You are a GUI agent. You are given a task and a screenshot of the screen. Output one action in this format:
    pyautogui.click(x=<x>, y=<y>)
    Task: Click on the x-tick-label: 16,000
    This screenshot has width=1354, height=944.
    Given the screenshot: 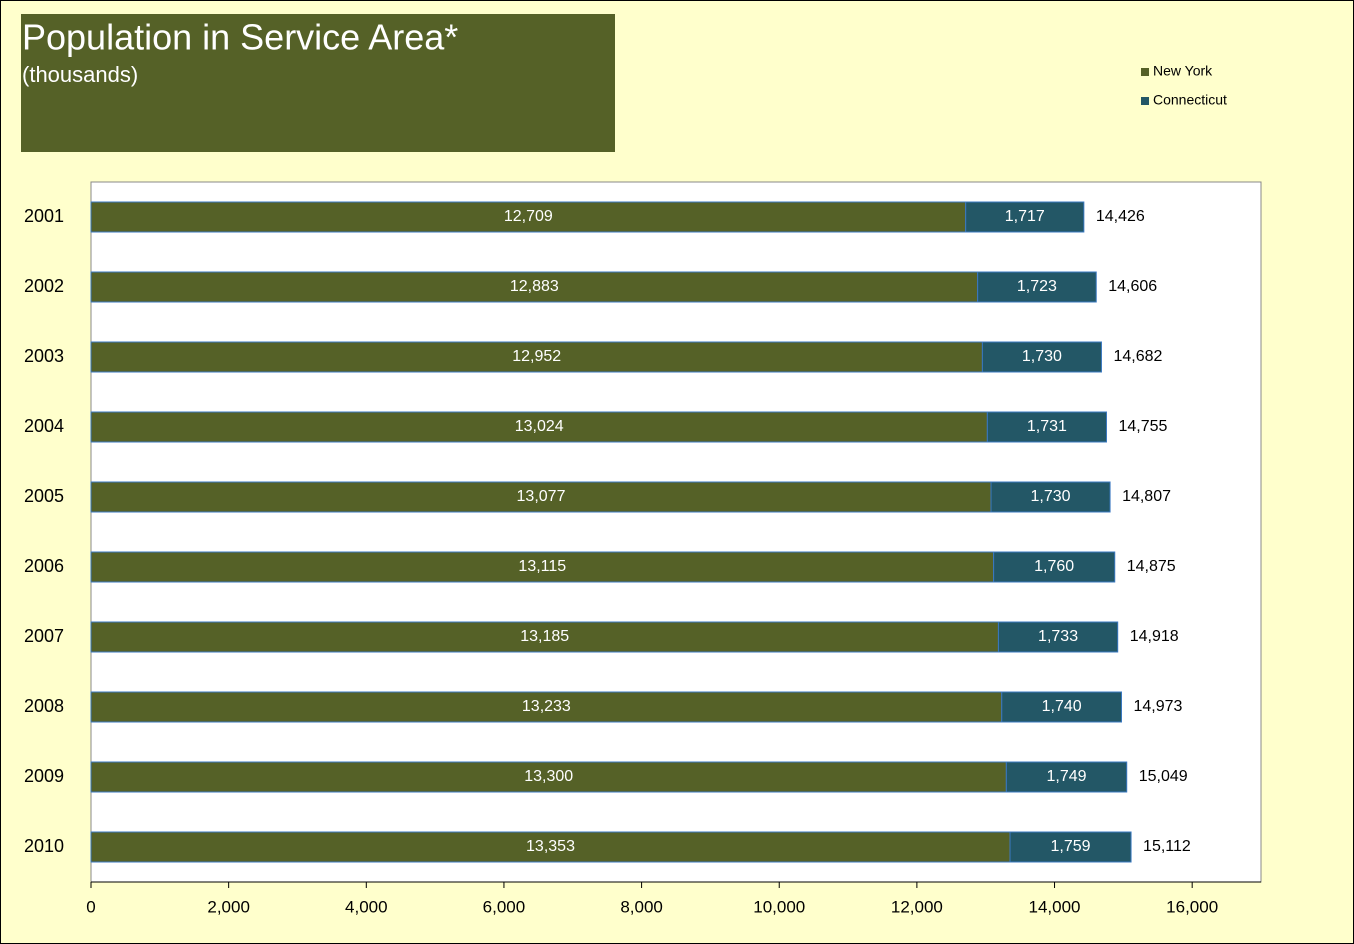 What is the action you would take?
    pyautogui.click(x=1192, y=906)
    